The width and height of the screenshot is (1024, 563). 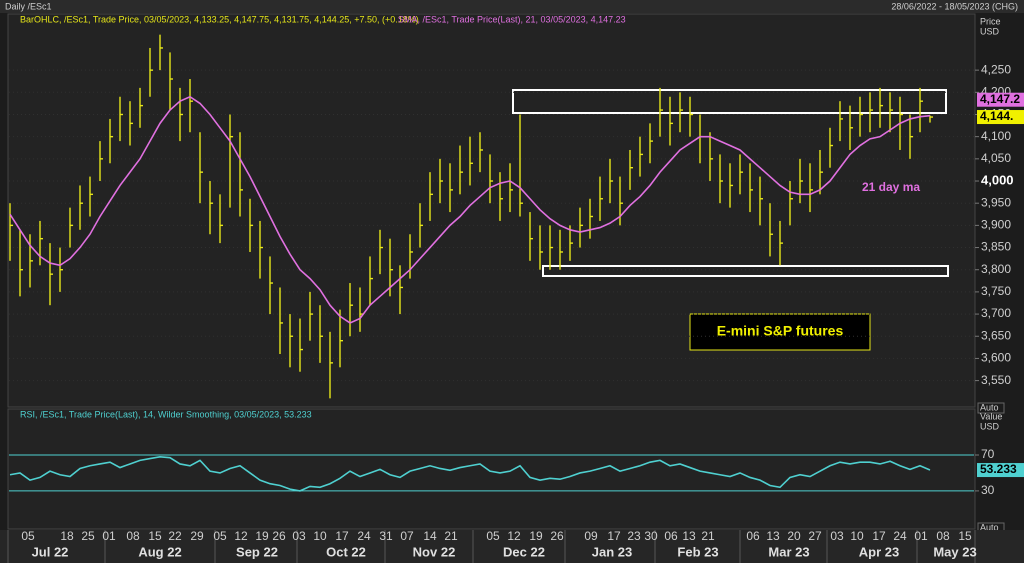 What do you see at coordinates (753, 536) in the screenshot?
I see `x-tick-label: 06` at bounding box center [753, 536].